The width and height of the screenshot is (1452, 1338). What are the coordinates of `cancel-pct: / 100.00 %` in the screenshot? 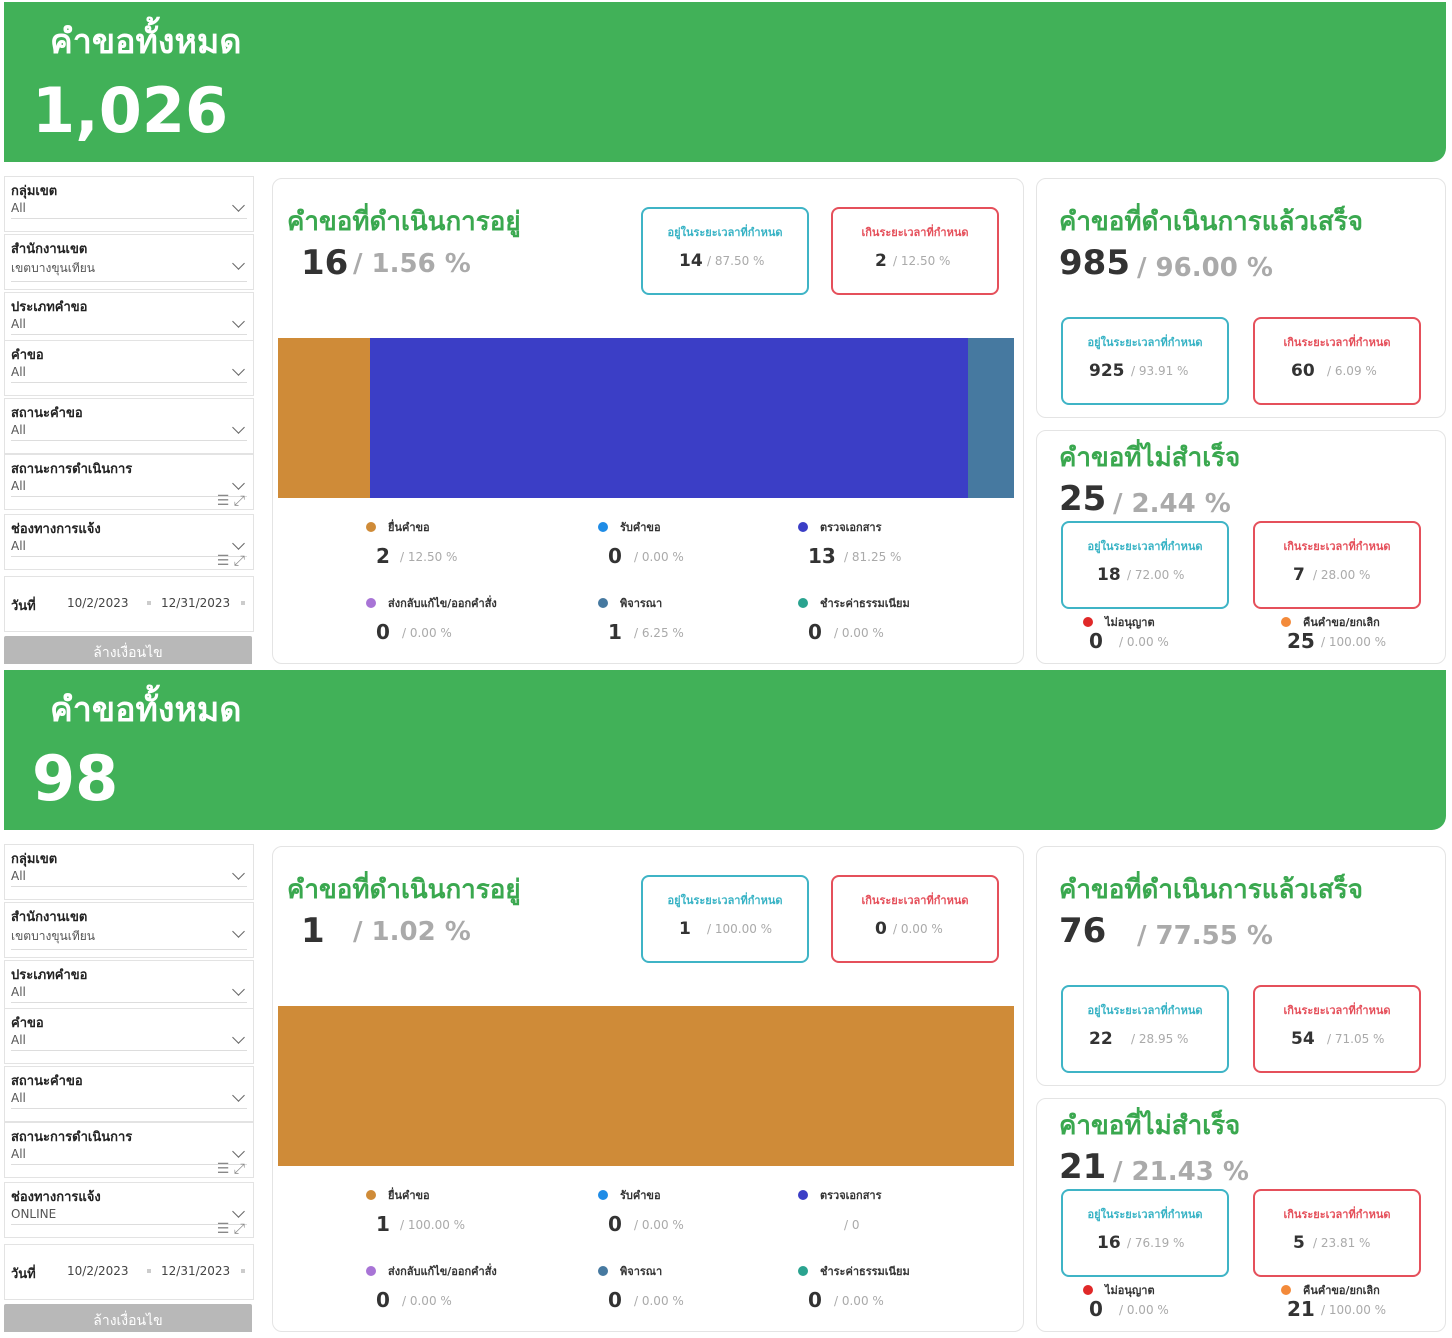 It's located at (1354, 642).